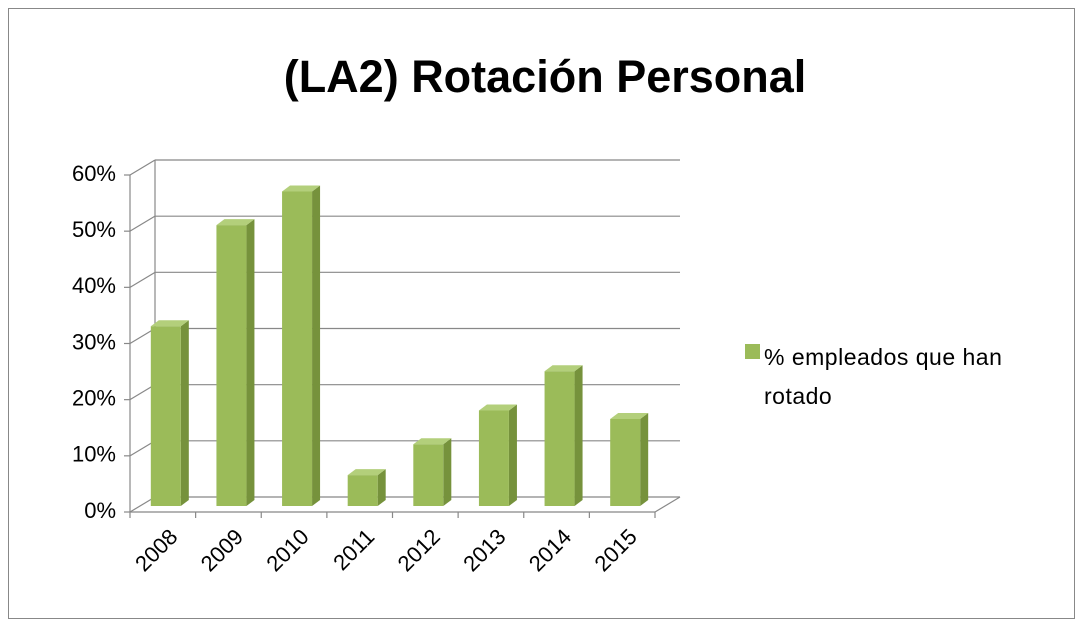 This screenshot has width=1084, height=627. What do you see at coordinates (100, 510) in the screenshot?
I see `y-tick-label: 0%` at bounding box center [100, 510].